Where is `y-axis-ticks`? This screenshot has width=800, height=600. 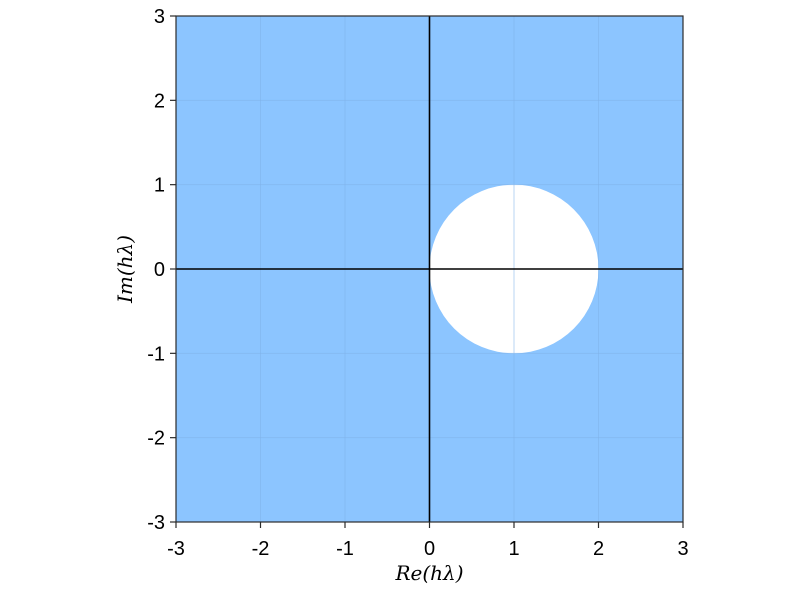 y-axis-ticks is located at coordinates (173, 269).